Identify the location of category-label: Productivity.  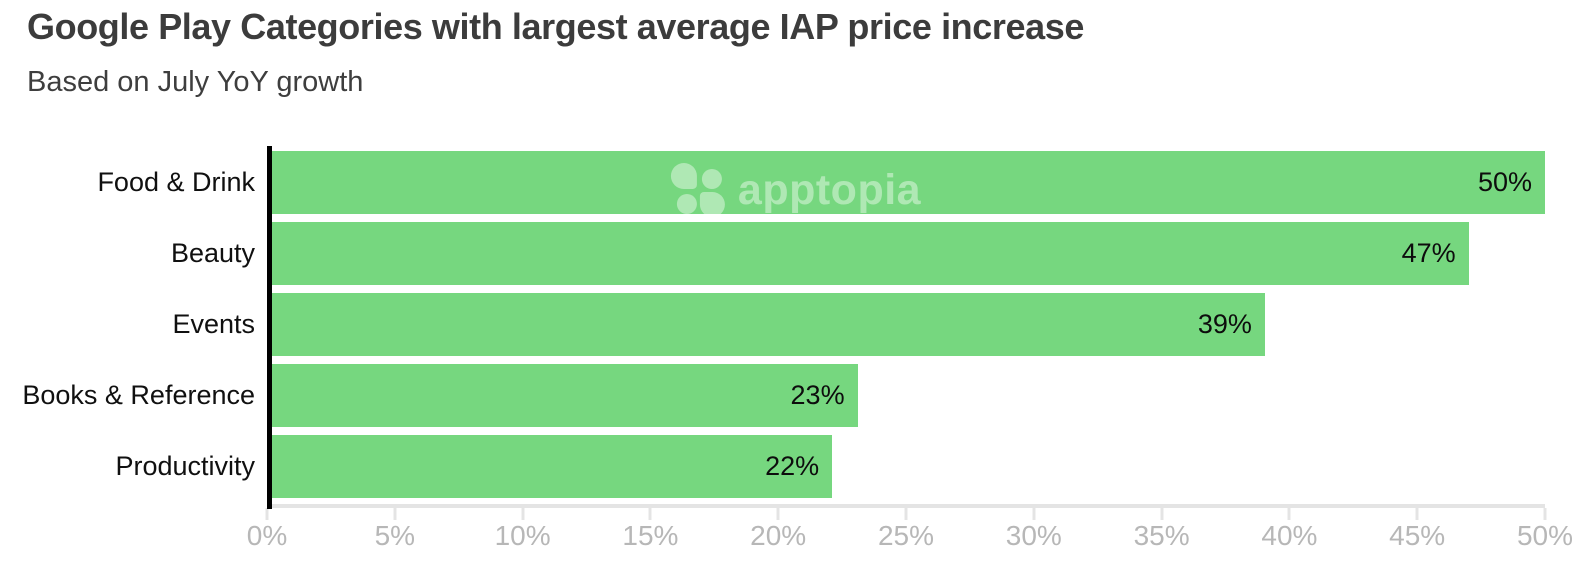
(185, 466).